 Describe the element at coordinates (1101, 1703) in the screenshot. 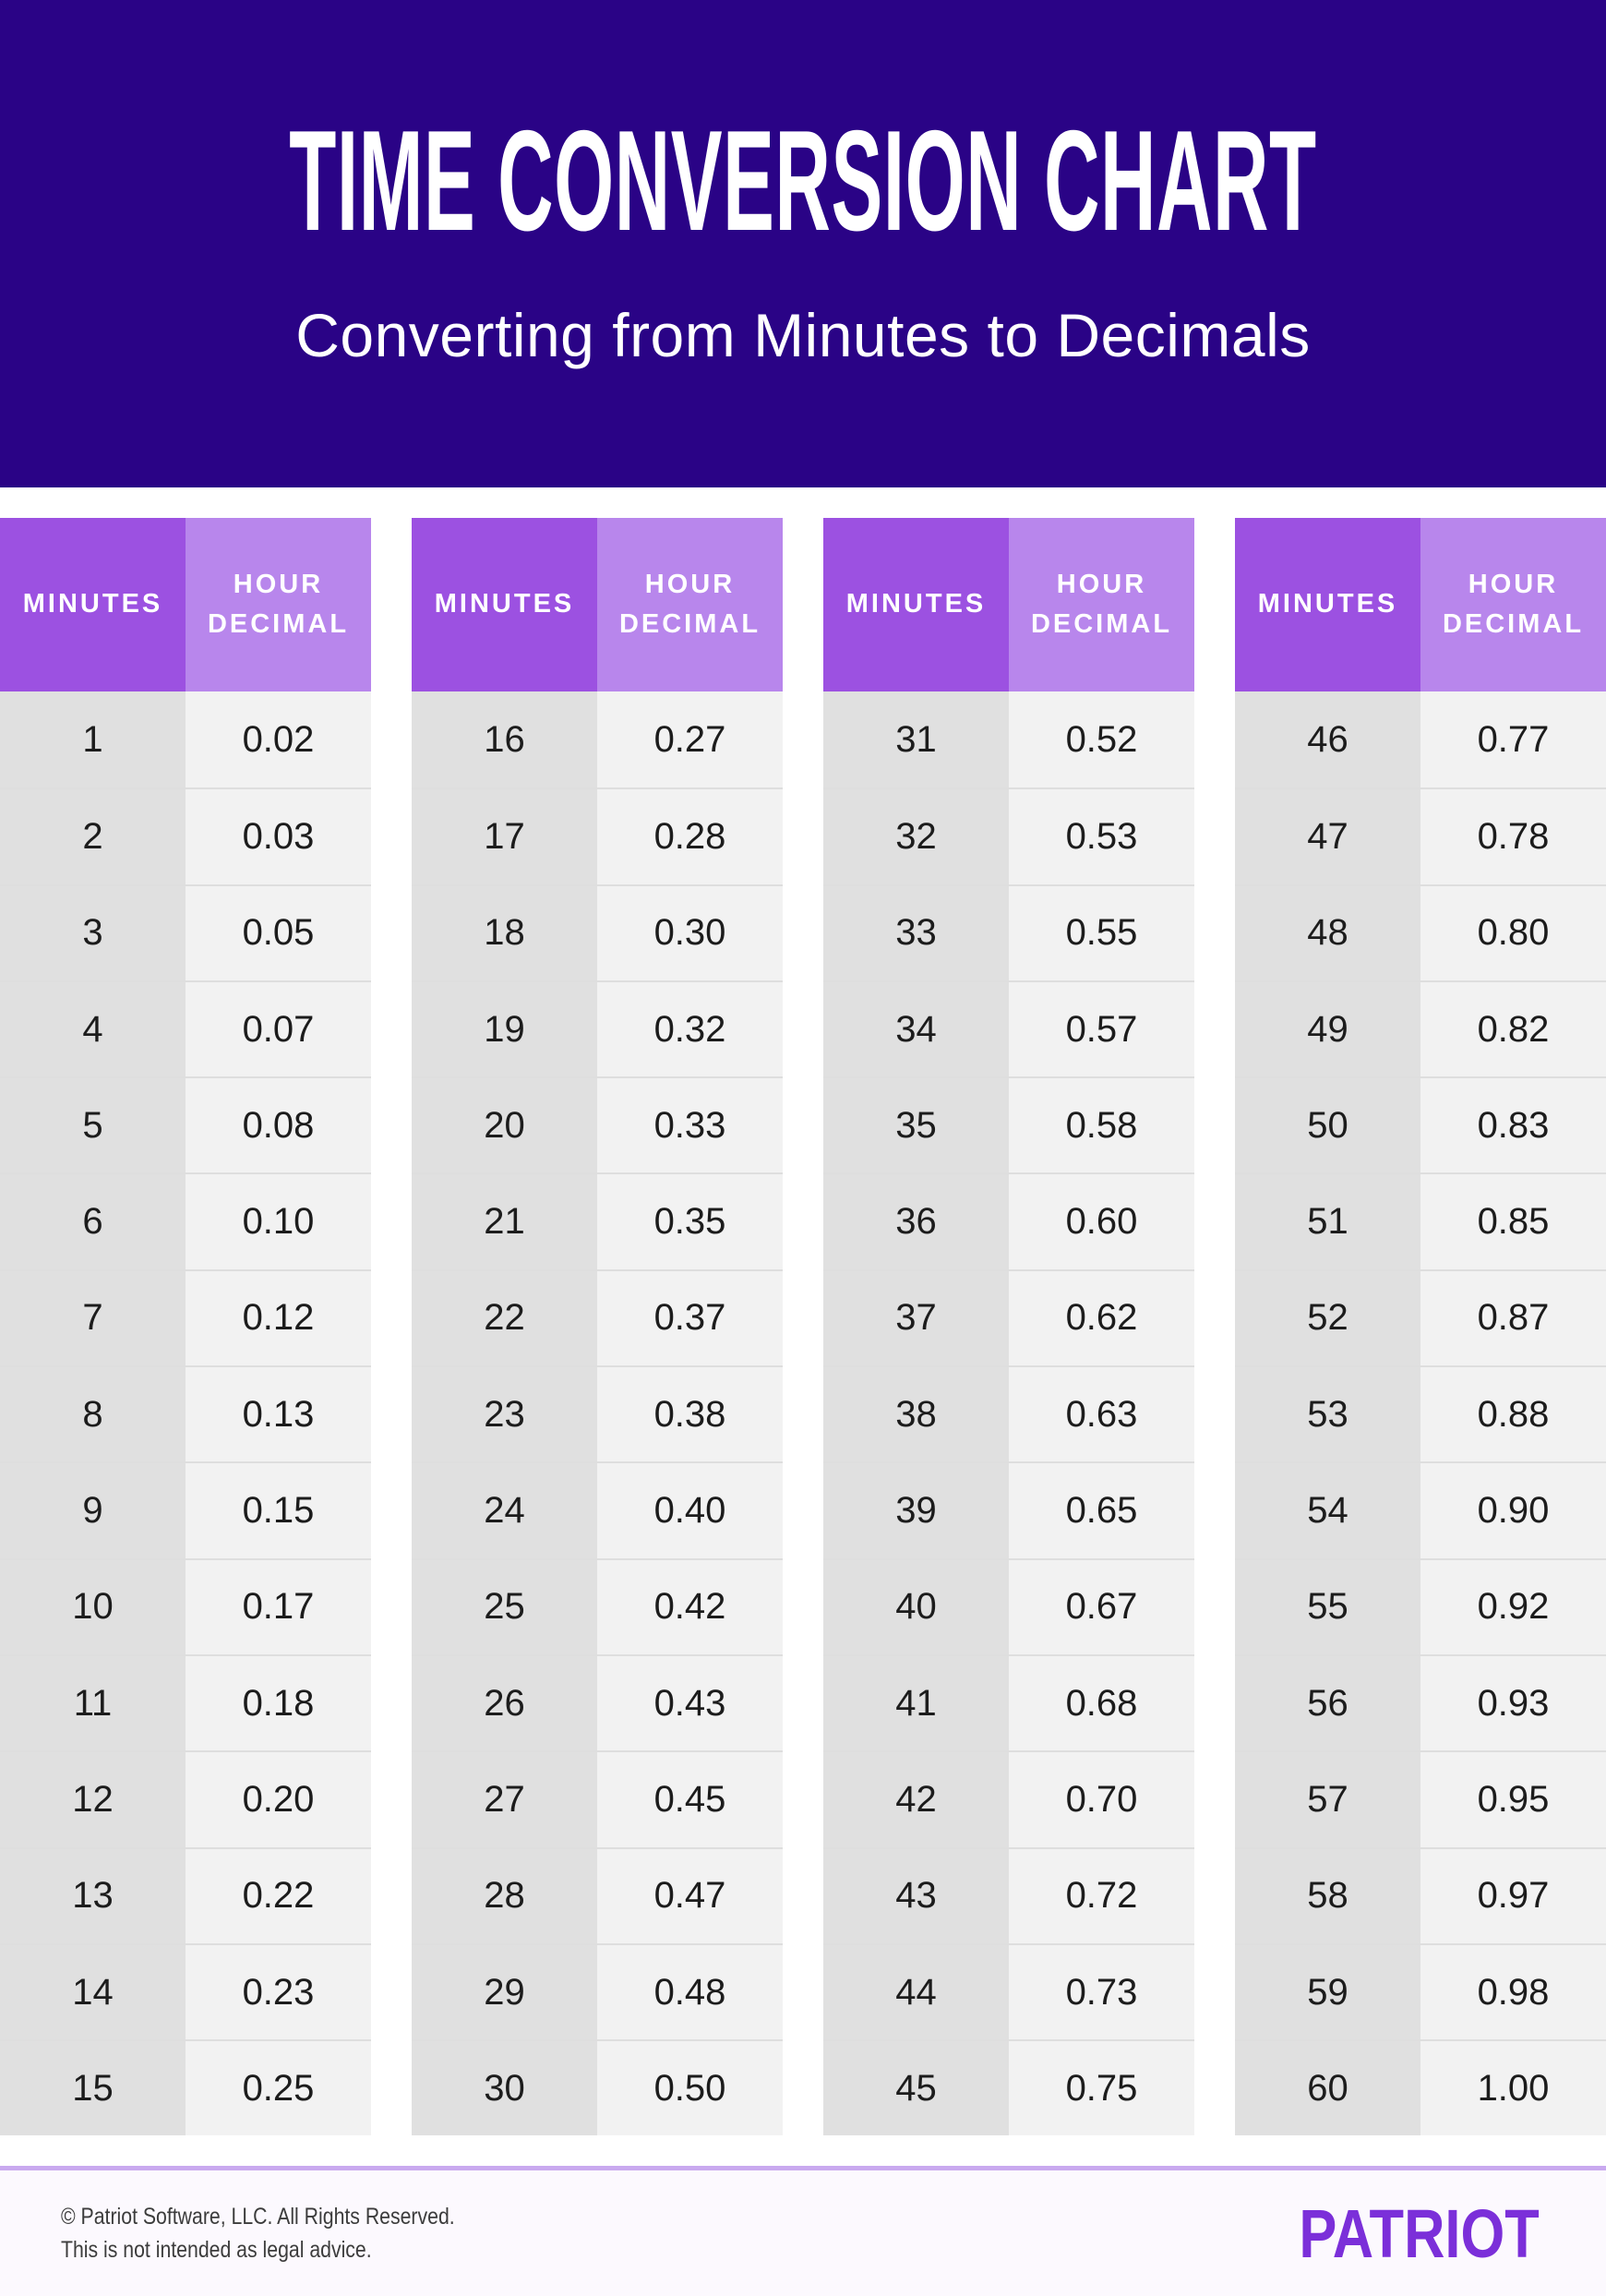

I see `decimal-cell: 0.68` at that location.